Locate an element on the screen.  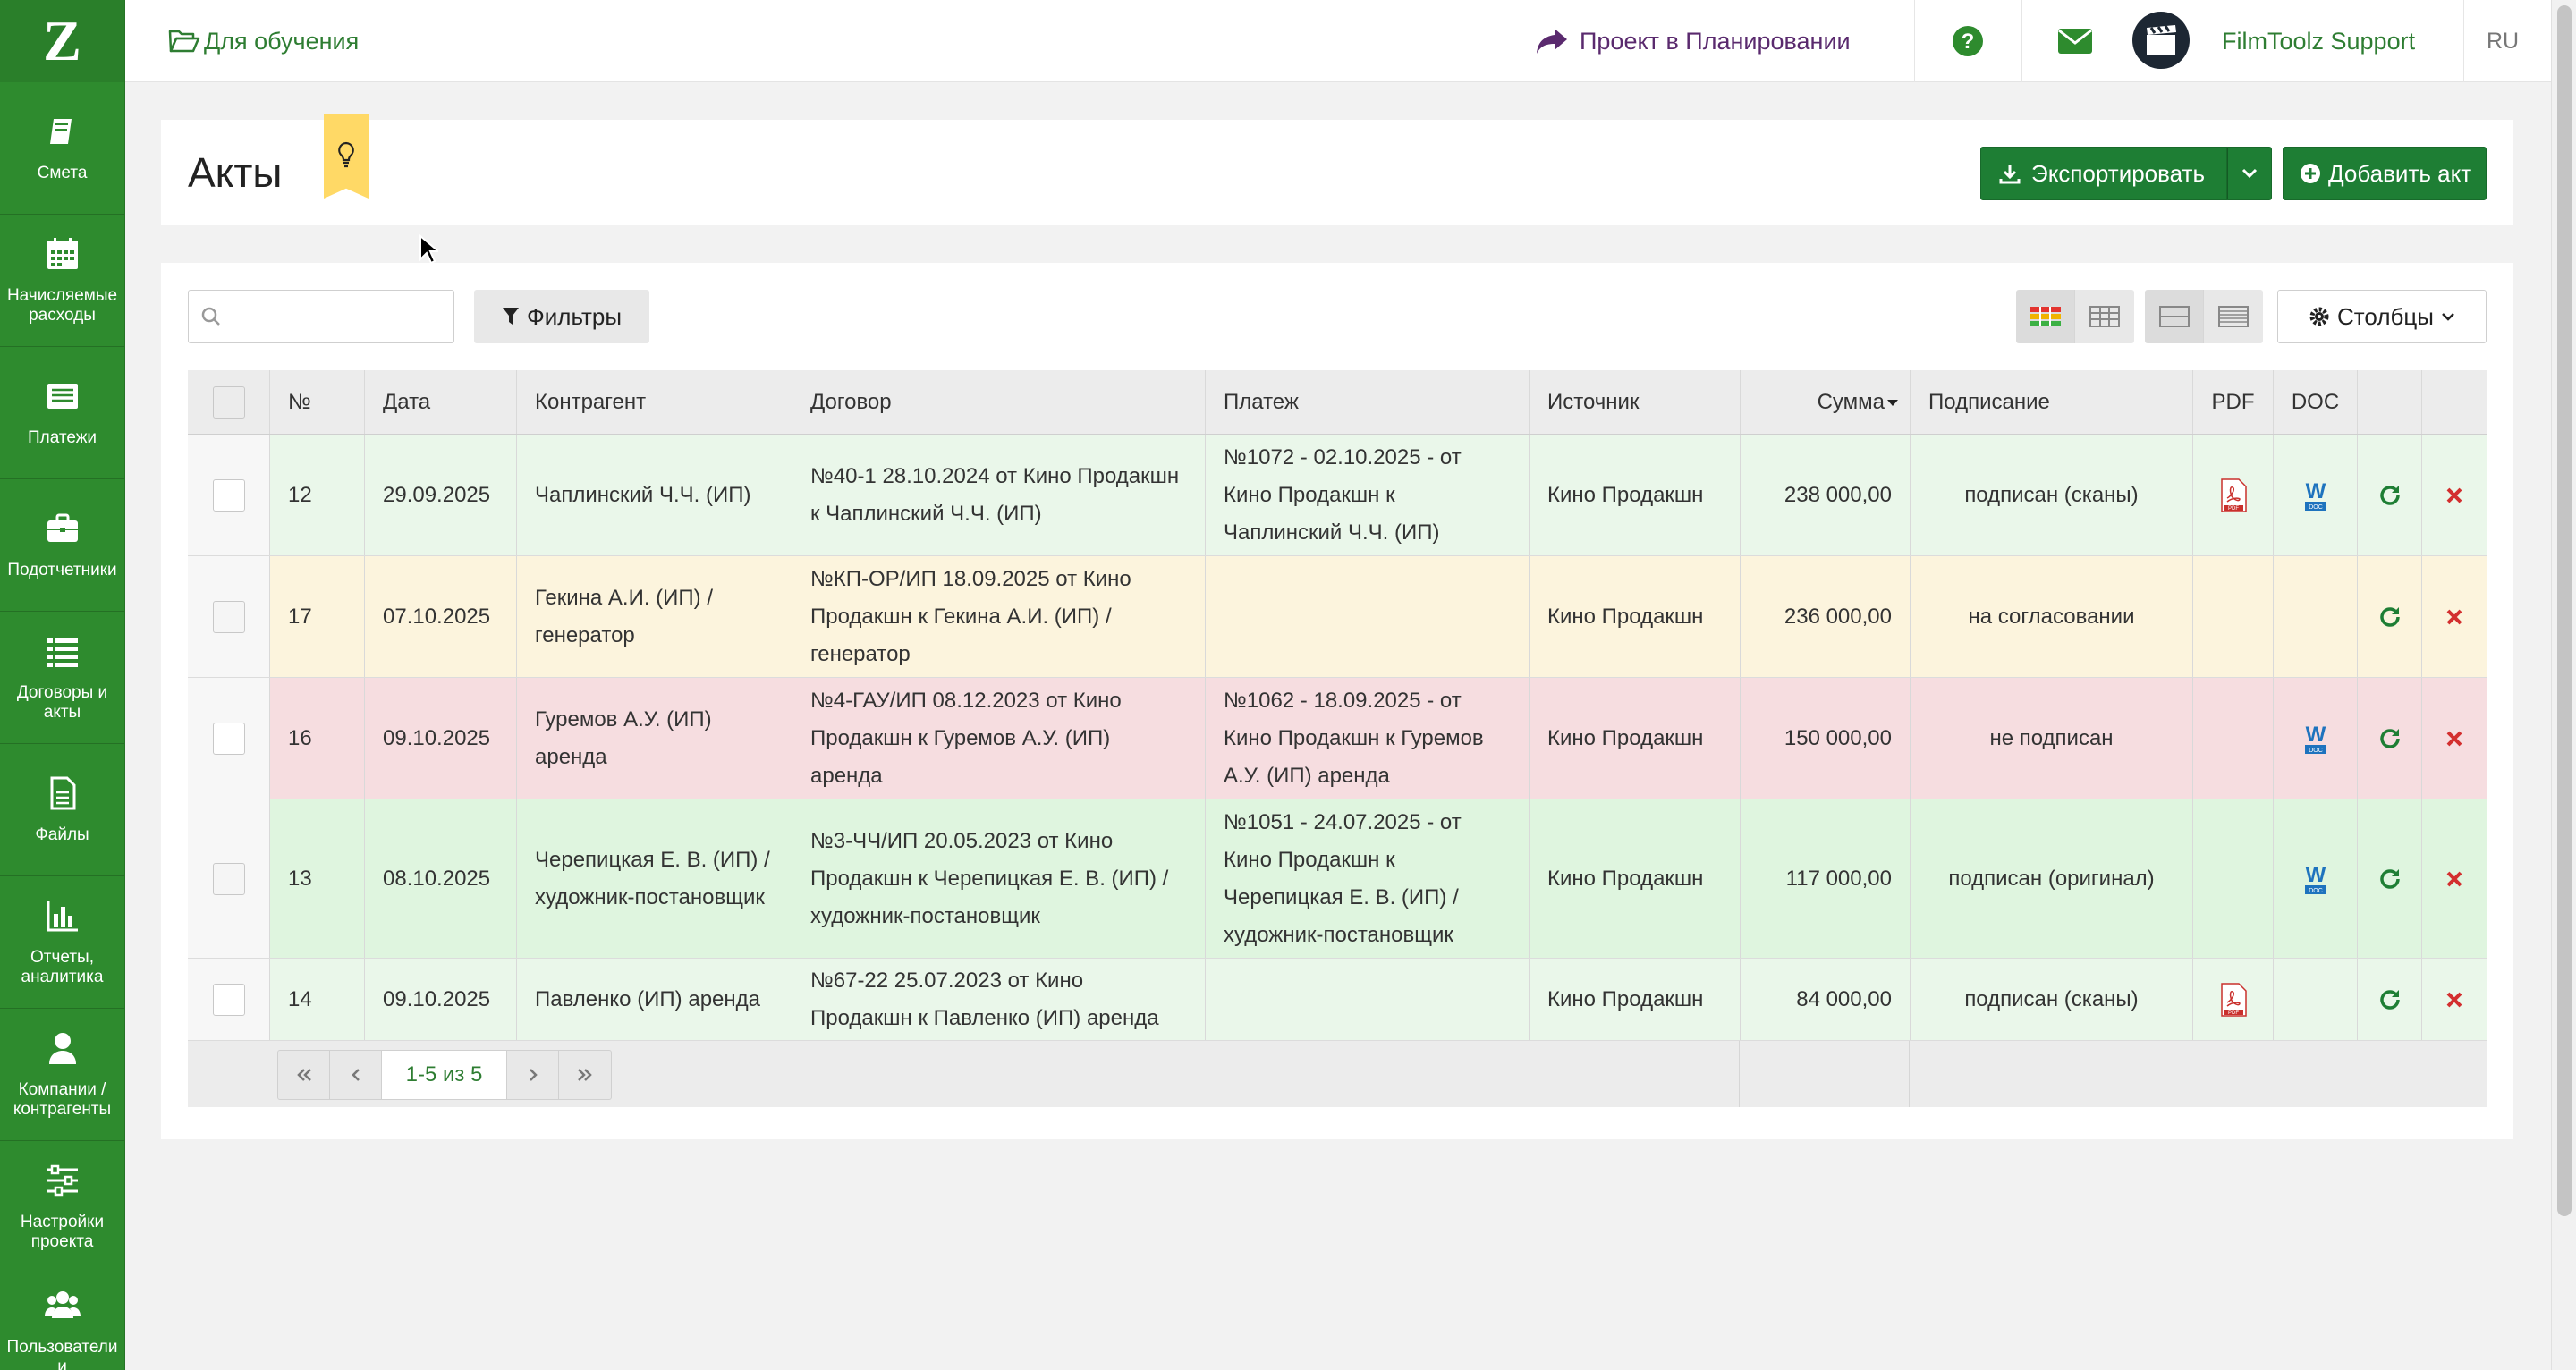
search-input is located at coordinates (337, 316).